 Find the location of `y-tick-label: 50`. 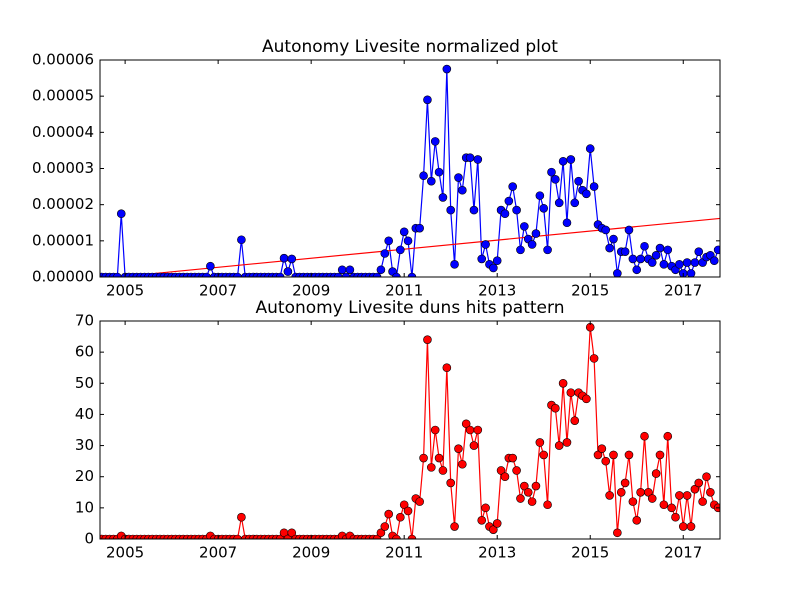

y-tick-label: 50 is located at coordinates (84, 383).